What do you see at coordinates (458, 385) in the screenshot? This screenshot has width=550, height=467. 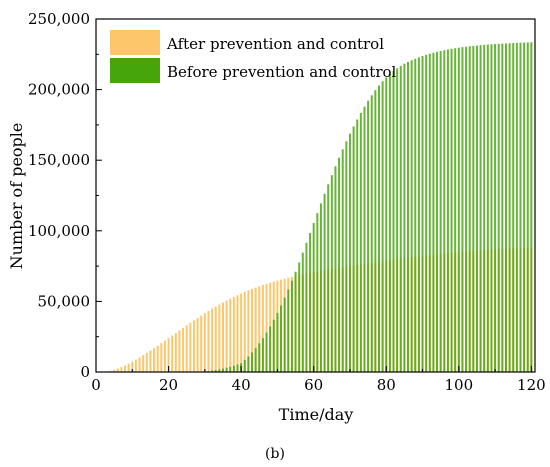 I see `x-tick-label: 100` at bounding box center [458, 385].